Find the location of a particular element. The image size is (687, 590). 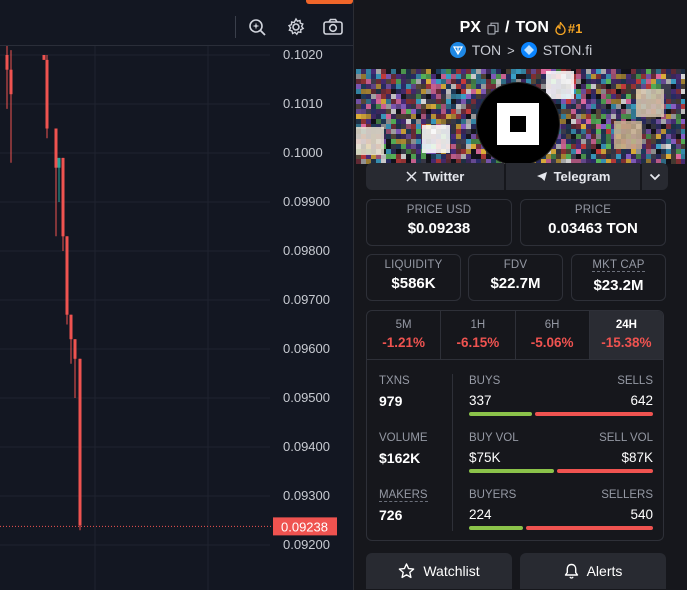

copy-icon is located at coordinates (493, 28).